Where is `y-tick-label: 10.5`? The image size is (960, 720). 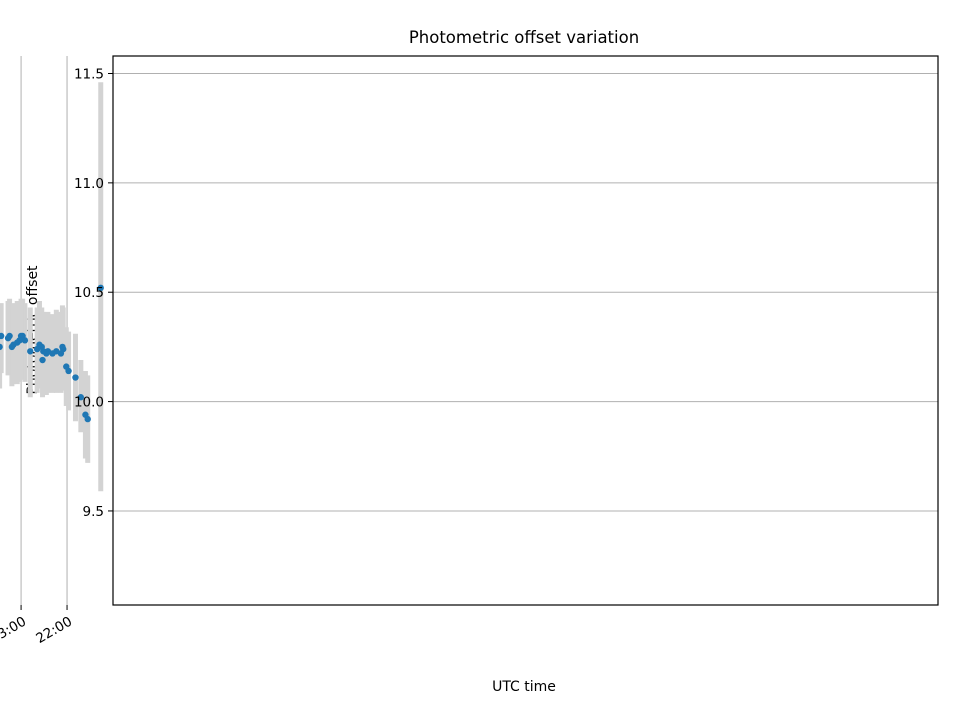 y-tick-label: 10.5 is located at coordinates (89, 293).